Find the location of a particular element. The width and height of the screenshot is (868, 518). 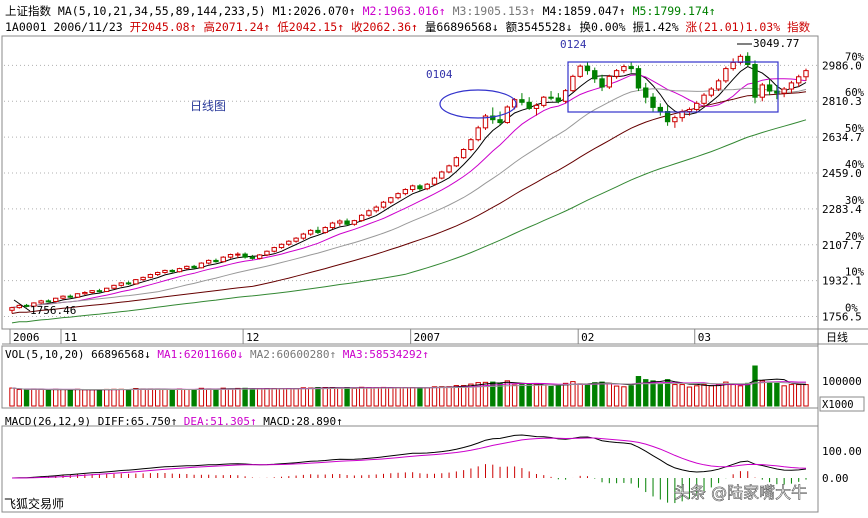

min-label: 1756.46 is located at coordinates (53, 310).